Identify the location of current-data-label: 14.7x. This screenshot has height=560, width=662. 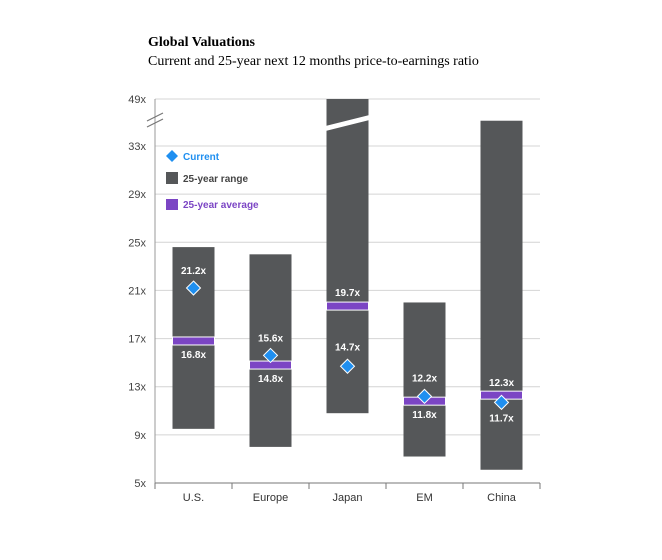
(347, 347).